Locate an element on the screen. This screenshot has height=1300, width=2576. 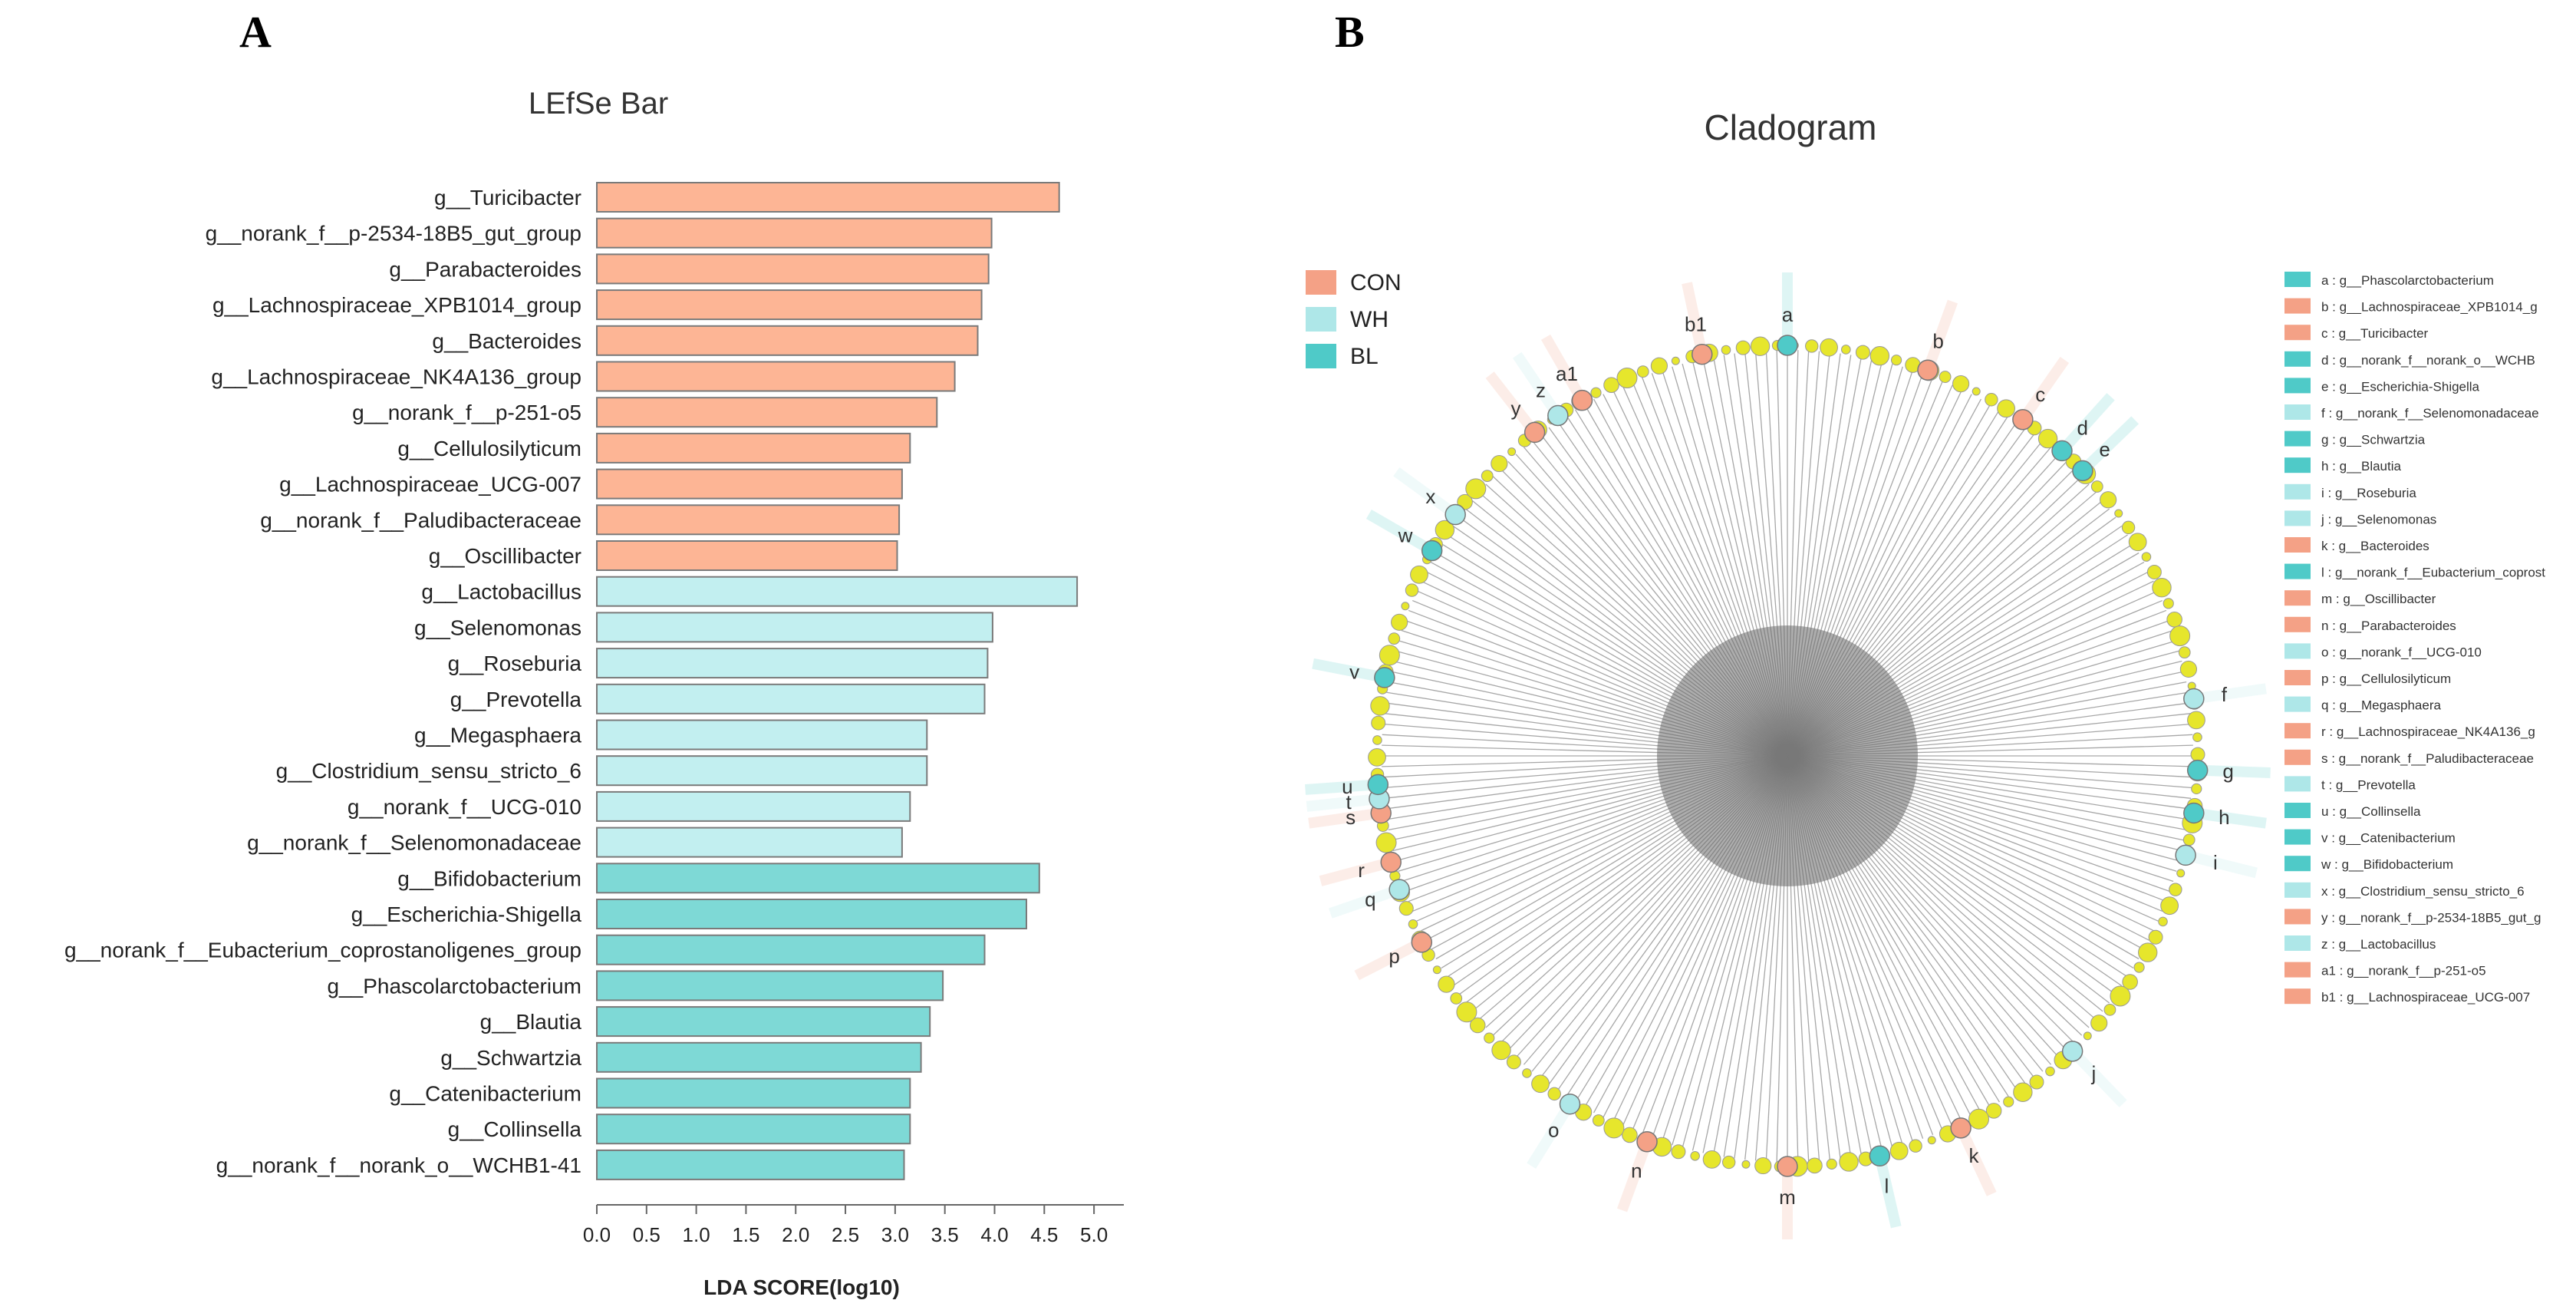
lefse-tick-label: 0.0 is located at coordinates (597, 1234).